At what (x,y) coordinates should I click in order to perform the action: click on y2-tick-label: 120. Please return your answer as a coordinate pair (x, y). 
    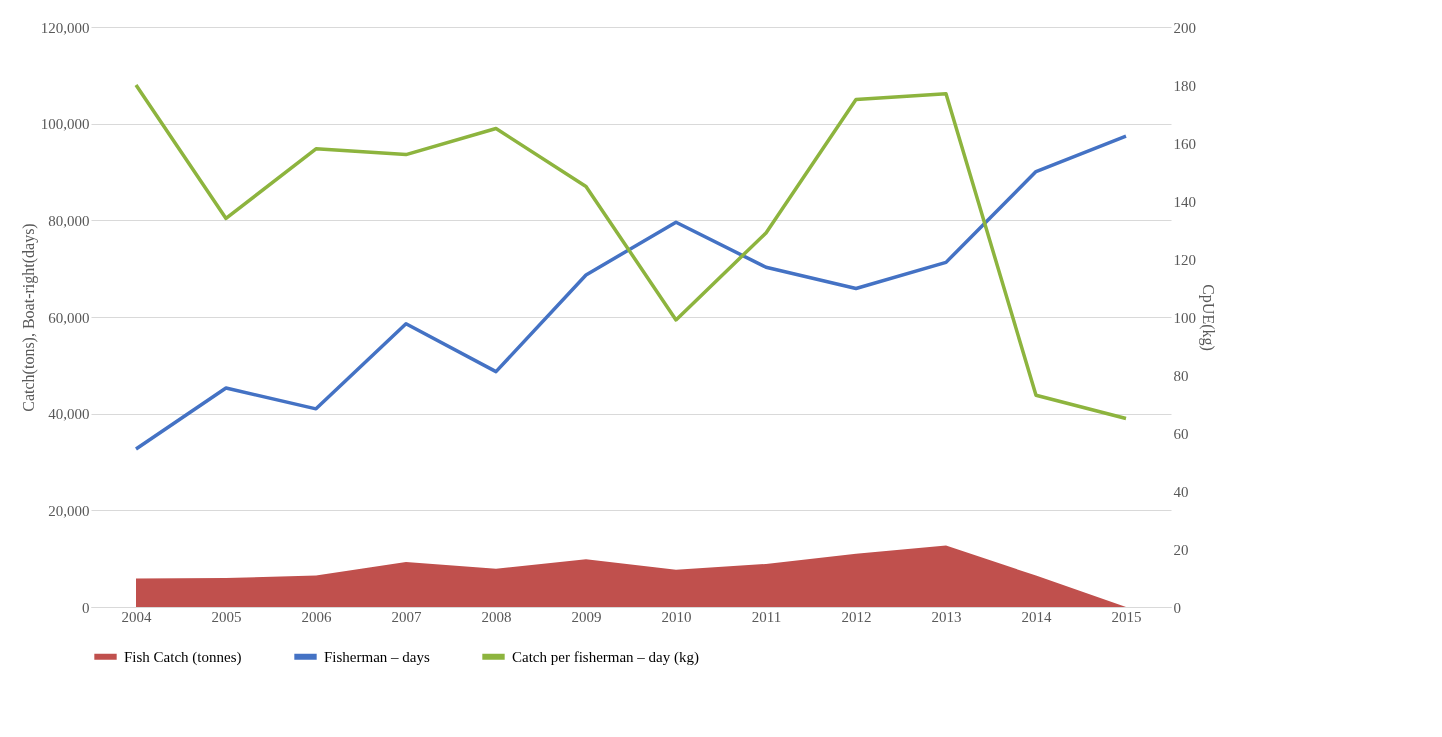
    Looking at the image, I should click on (1184, 259).